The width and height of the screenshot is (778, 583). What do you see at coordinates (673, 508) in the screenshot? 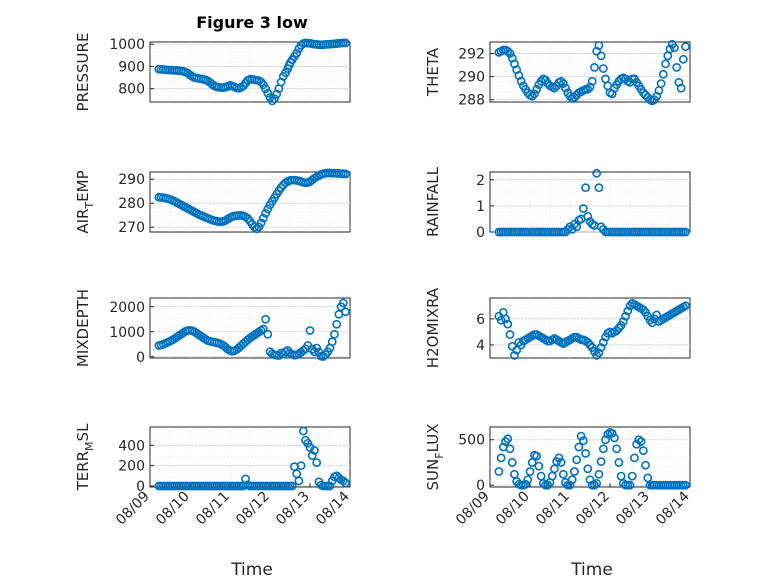
I see `x-tick-label: 08/14` at bounding box center [673, 508].